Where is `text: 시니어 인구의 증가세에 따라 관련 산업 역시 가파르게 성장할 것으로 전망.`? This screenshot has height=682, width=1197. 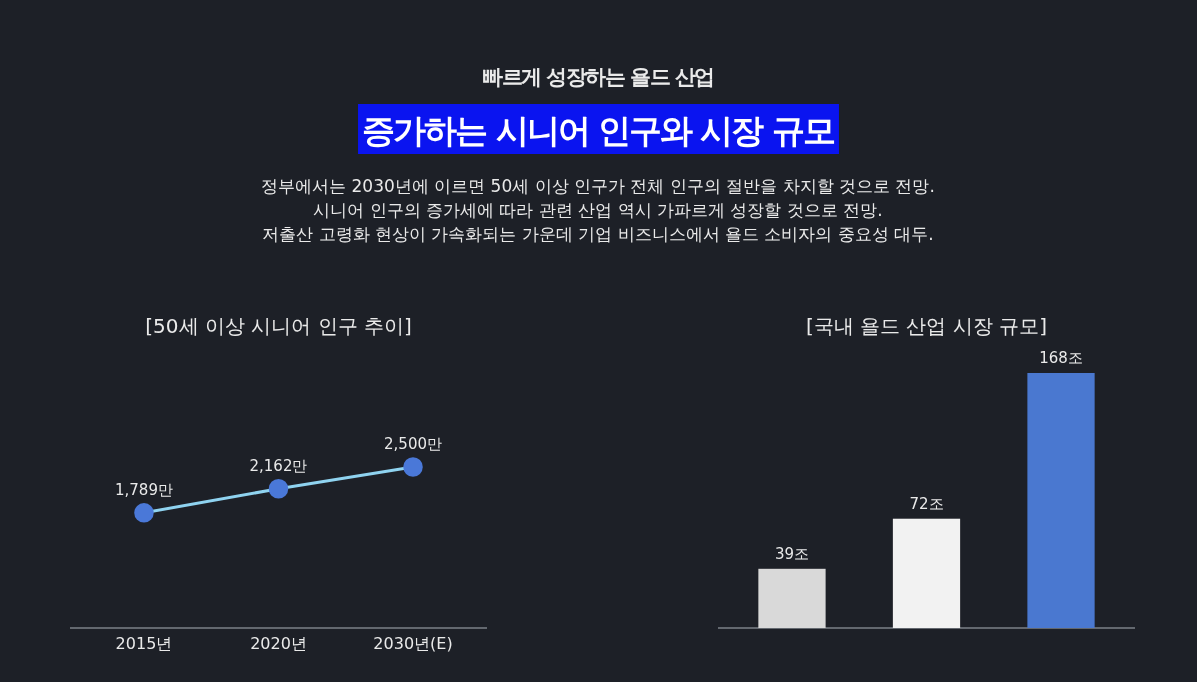 text: 시니어 인구의 증가세에 따라 관련 산업 역시 가파르게 성장할 것으로 전망. is located at coordinates (598, 210).